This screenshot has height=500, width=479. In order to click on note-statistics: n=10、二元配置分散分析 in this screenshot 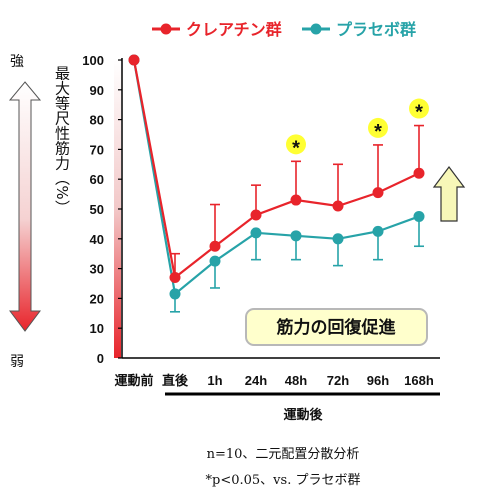, I will do `click(283, 454)`.